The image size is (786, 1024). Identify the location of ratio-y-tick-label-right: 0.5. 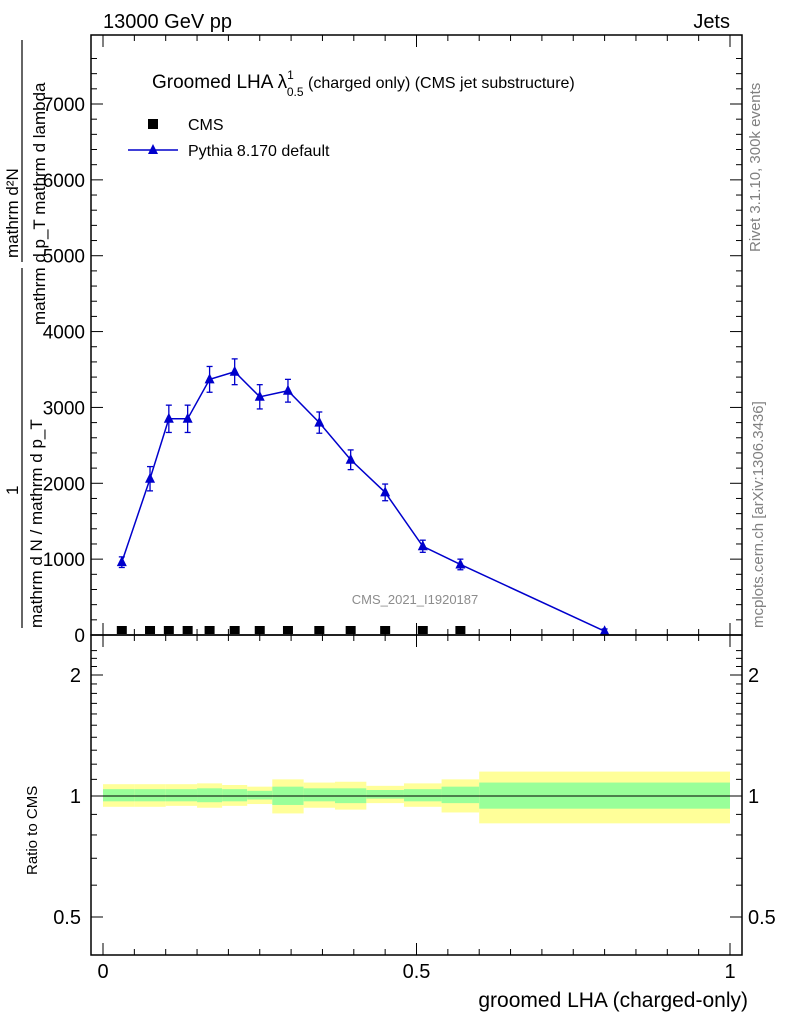
(762, 918).